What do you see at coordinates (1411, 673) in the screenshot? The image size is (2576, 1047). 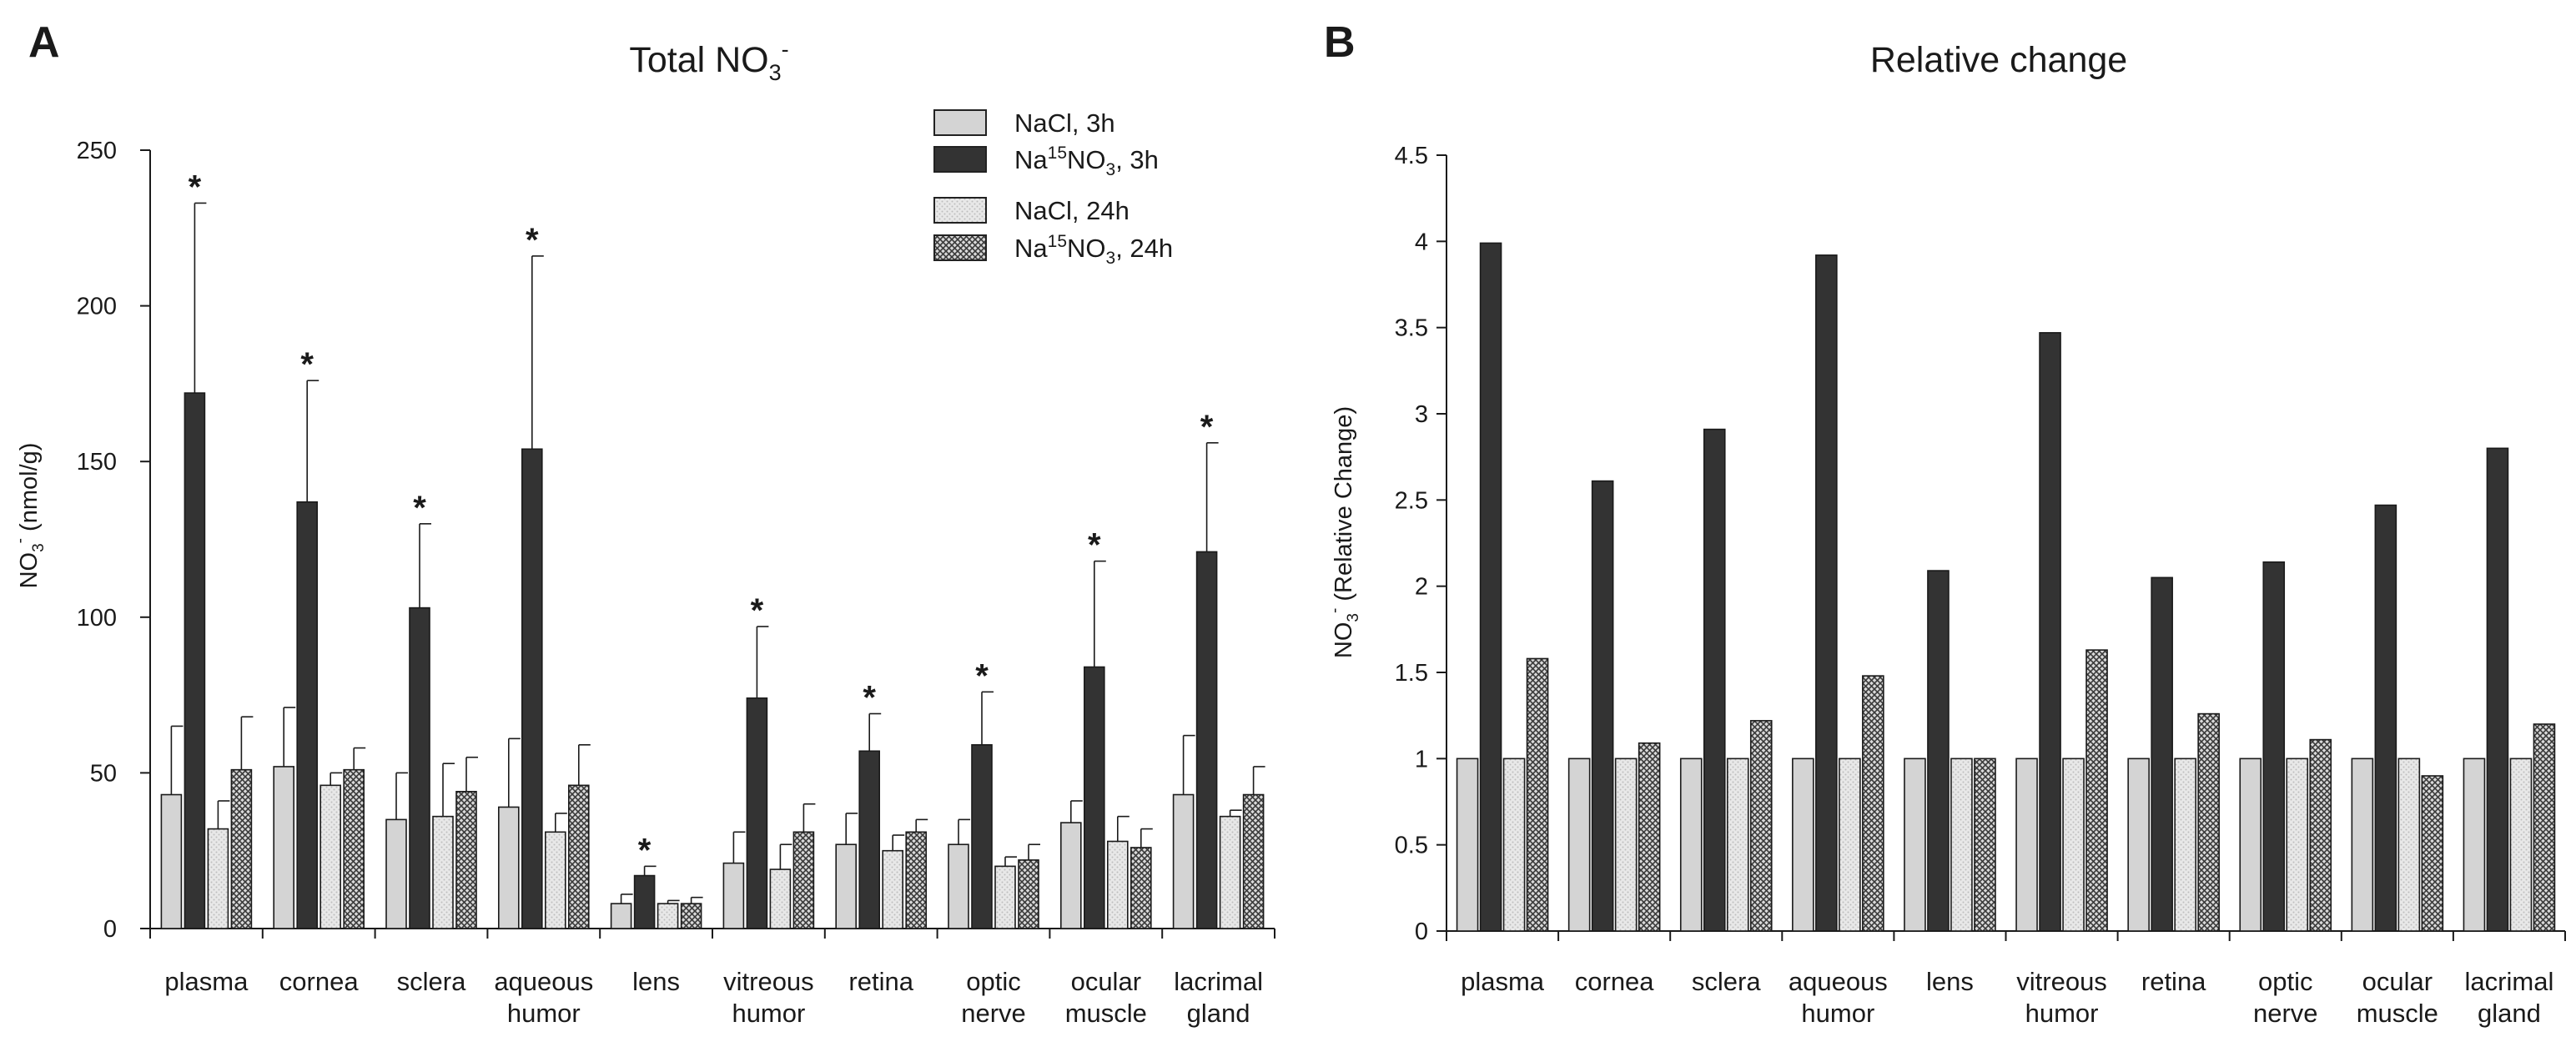 I see `y-tick-label: 1.5` at bounding box center [1411, 673].